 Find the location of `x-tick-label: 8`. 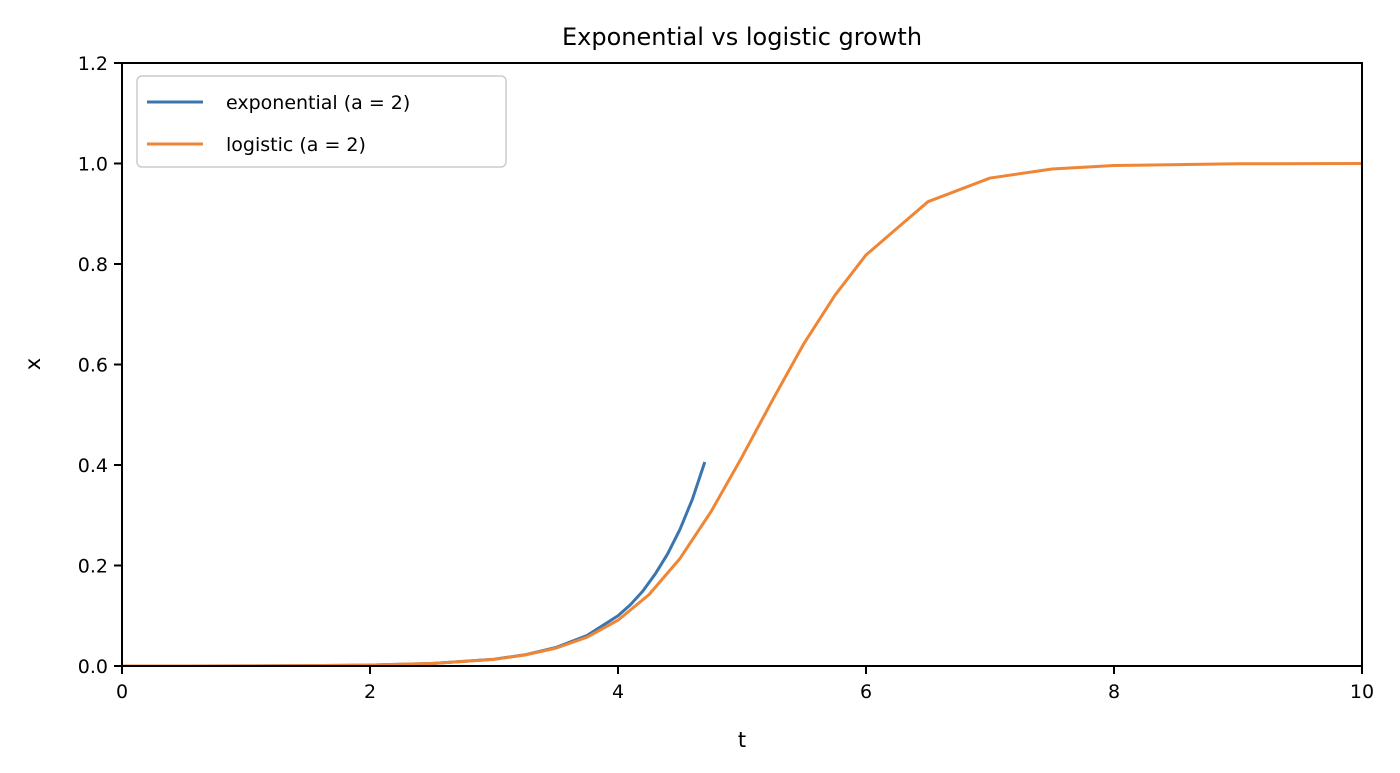

x-tick-label: 8 is located at coordinates (1114, 692).